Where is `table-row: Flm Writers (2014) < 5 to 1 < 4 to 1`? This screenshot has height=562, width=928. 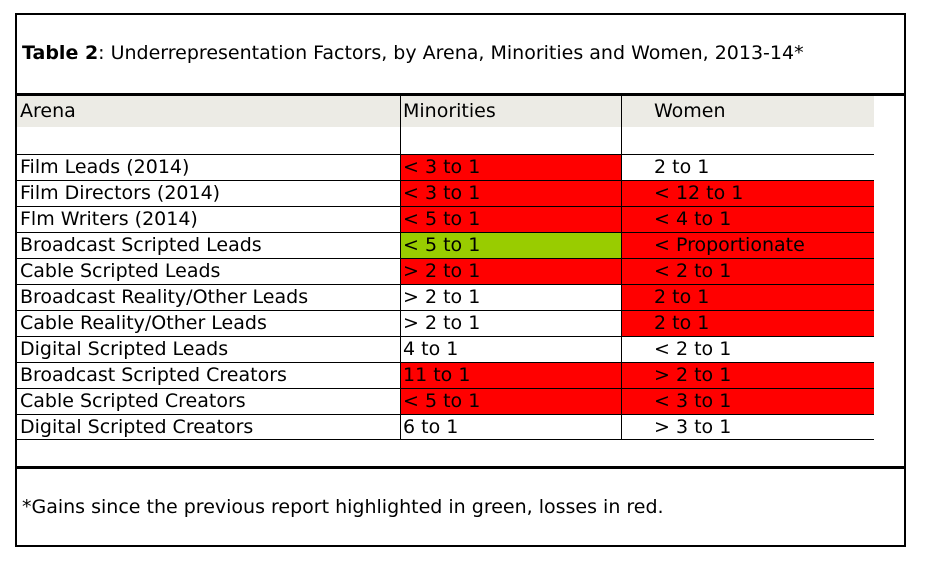
table-row: Flm Writers (2014) < 5 to 1 < 4 to 1 is located at coordinates (445, 219).